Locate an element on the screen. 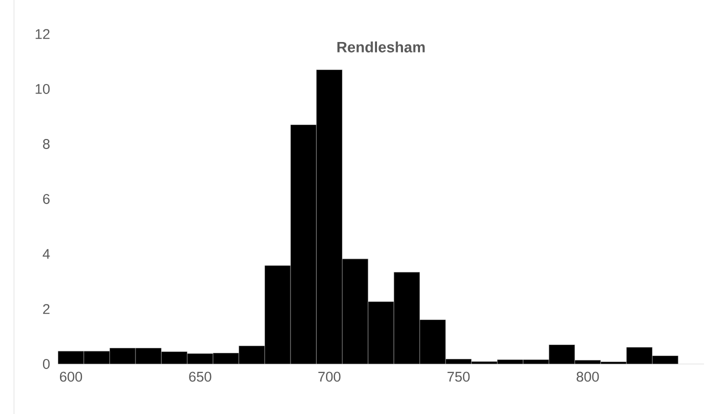 The image size is (724, 414). x-tick-label: 650 is located at coordinates (200, 377).